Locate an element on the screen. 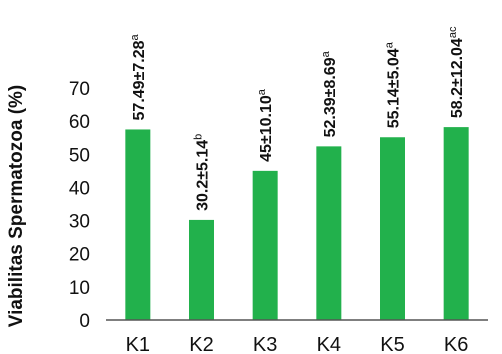 The height and width of the screenshot is (354, 502). y-tick-label: 40 is located at coordinates (79, 188).